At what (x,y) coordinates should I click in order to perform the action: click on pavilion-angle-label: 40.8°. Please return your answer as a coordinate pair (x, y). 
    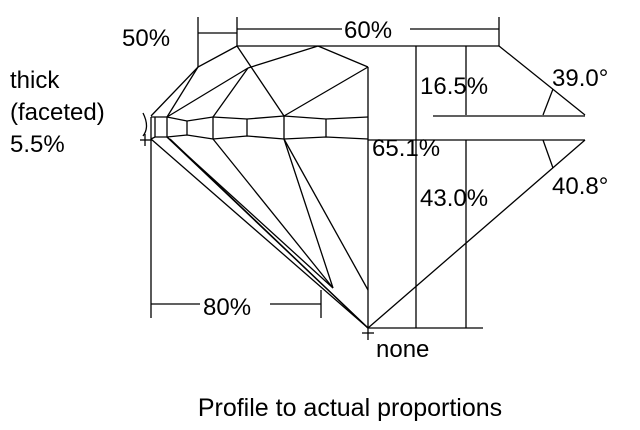
    Looking at the image, I should click on (580, 186).